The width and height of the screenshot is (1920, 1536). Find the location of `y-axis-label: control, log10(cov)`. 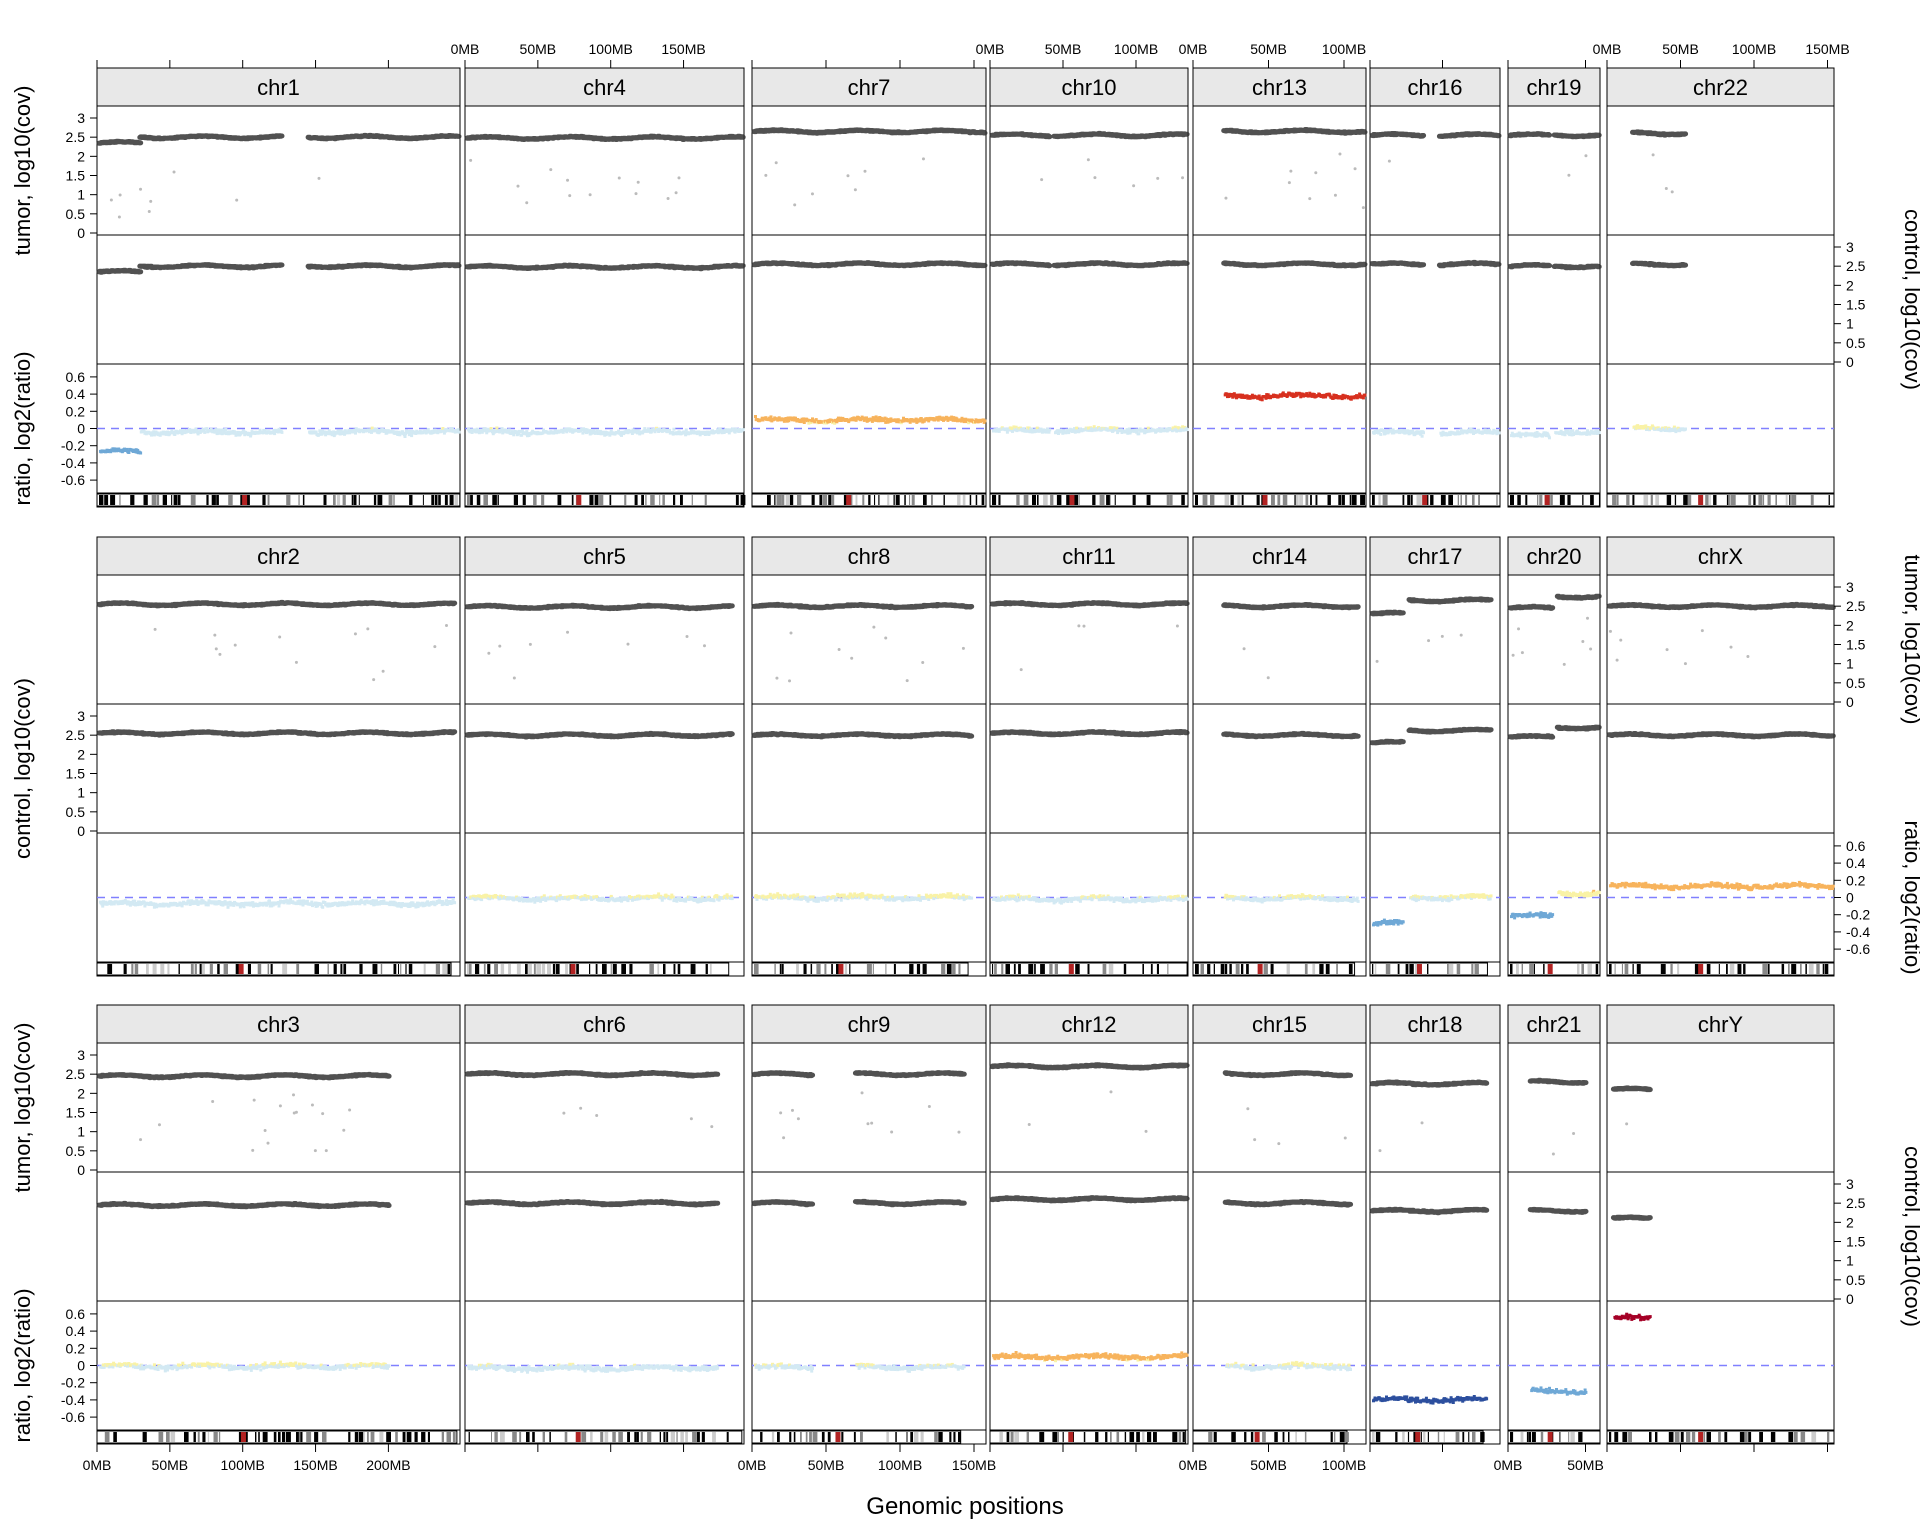

y-axis-label: control, log10(cov) is located at coordinates (22, 768).